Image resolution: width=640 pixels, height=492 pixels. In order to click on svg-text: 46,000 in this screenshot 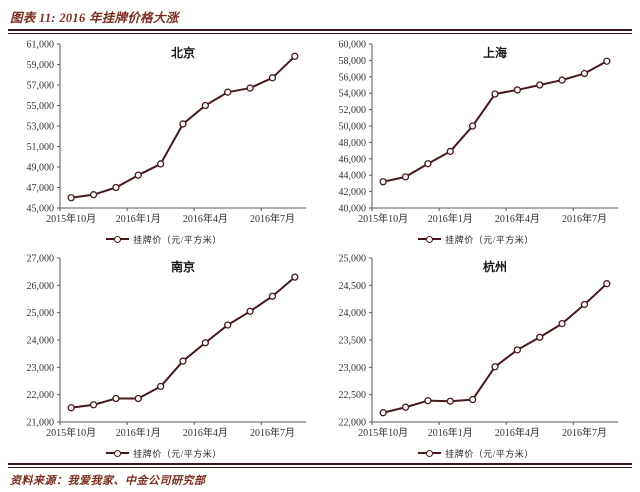, I will do `click(353, 159)`.